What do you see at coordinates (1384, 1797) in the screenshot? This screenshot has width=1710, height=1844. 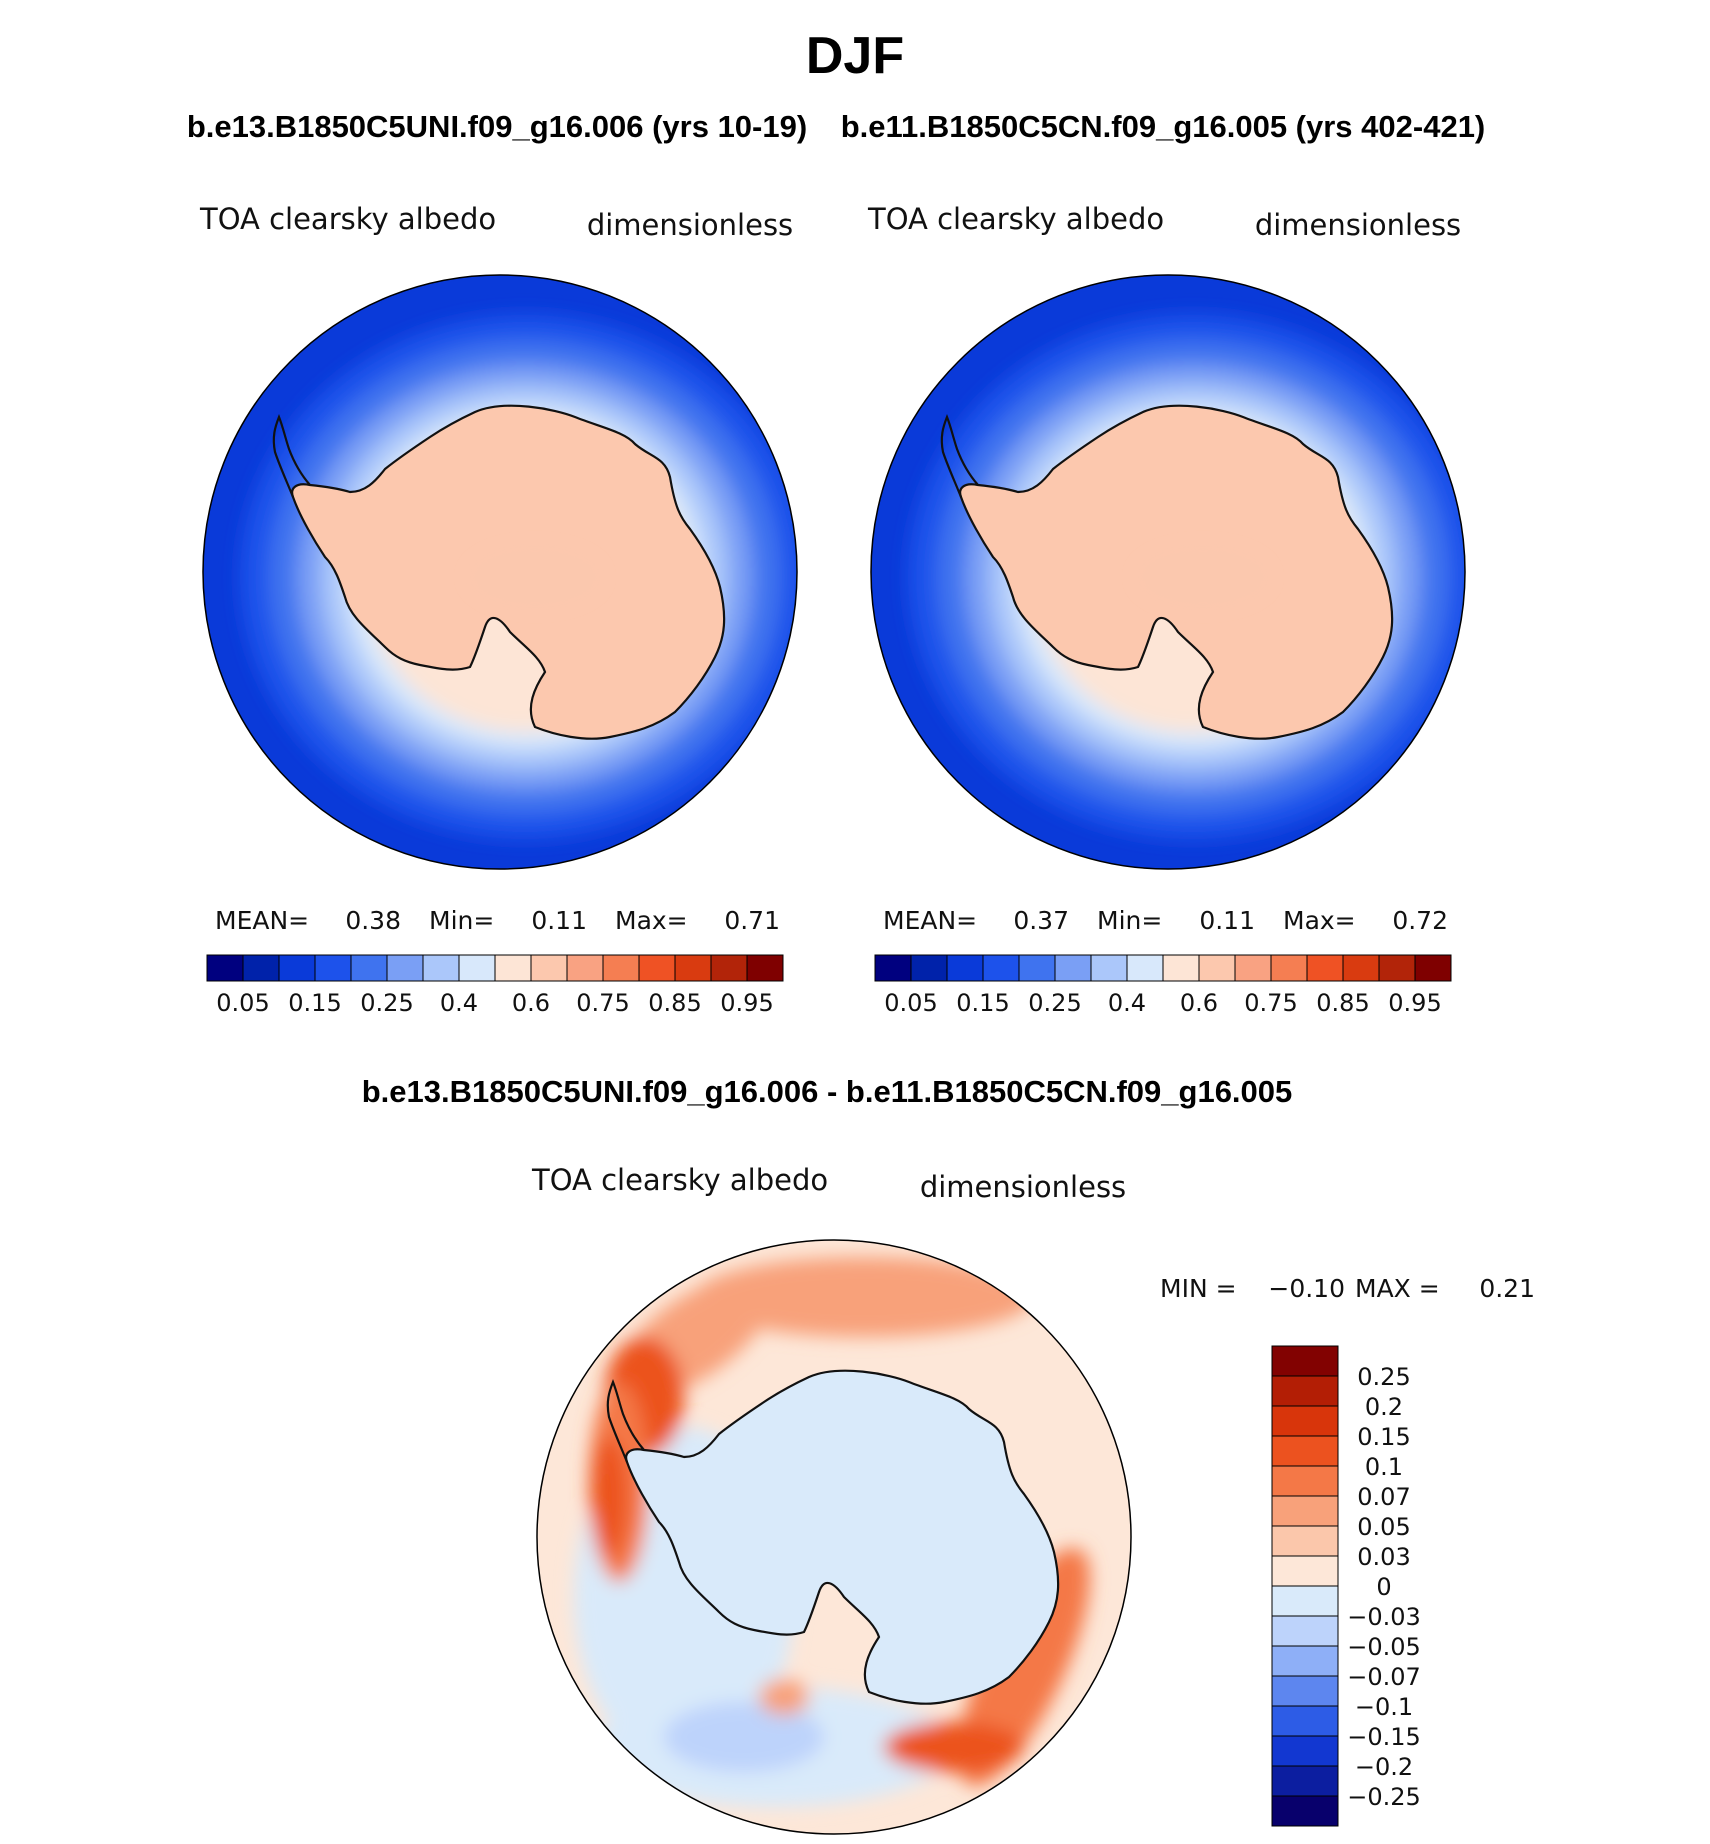 I see `colorbar-label: −0.25` at bounding box center [1384, 1797].